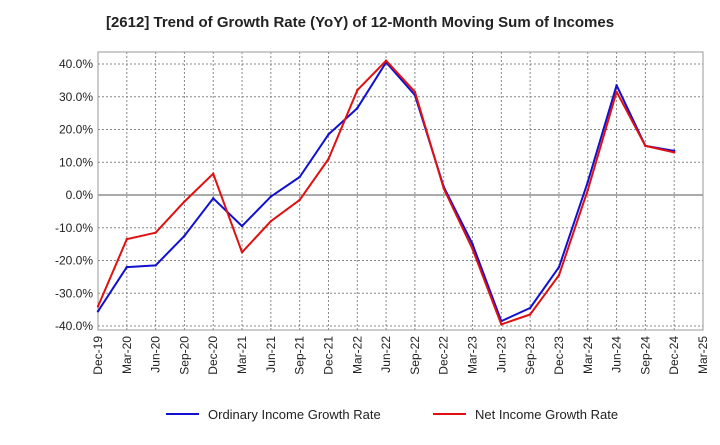  Describe the element at coordinates (74, 293) in the screenshot. I see `y-tick-label: -30.0%` at that location.